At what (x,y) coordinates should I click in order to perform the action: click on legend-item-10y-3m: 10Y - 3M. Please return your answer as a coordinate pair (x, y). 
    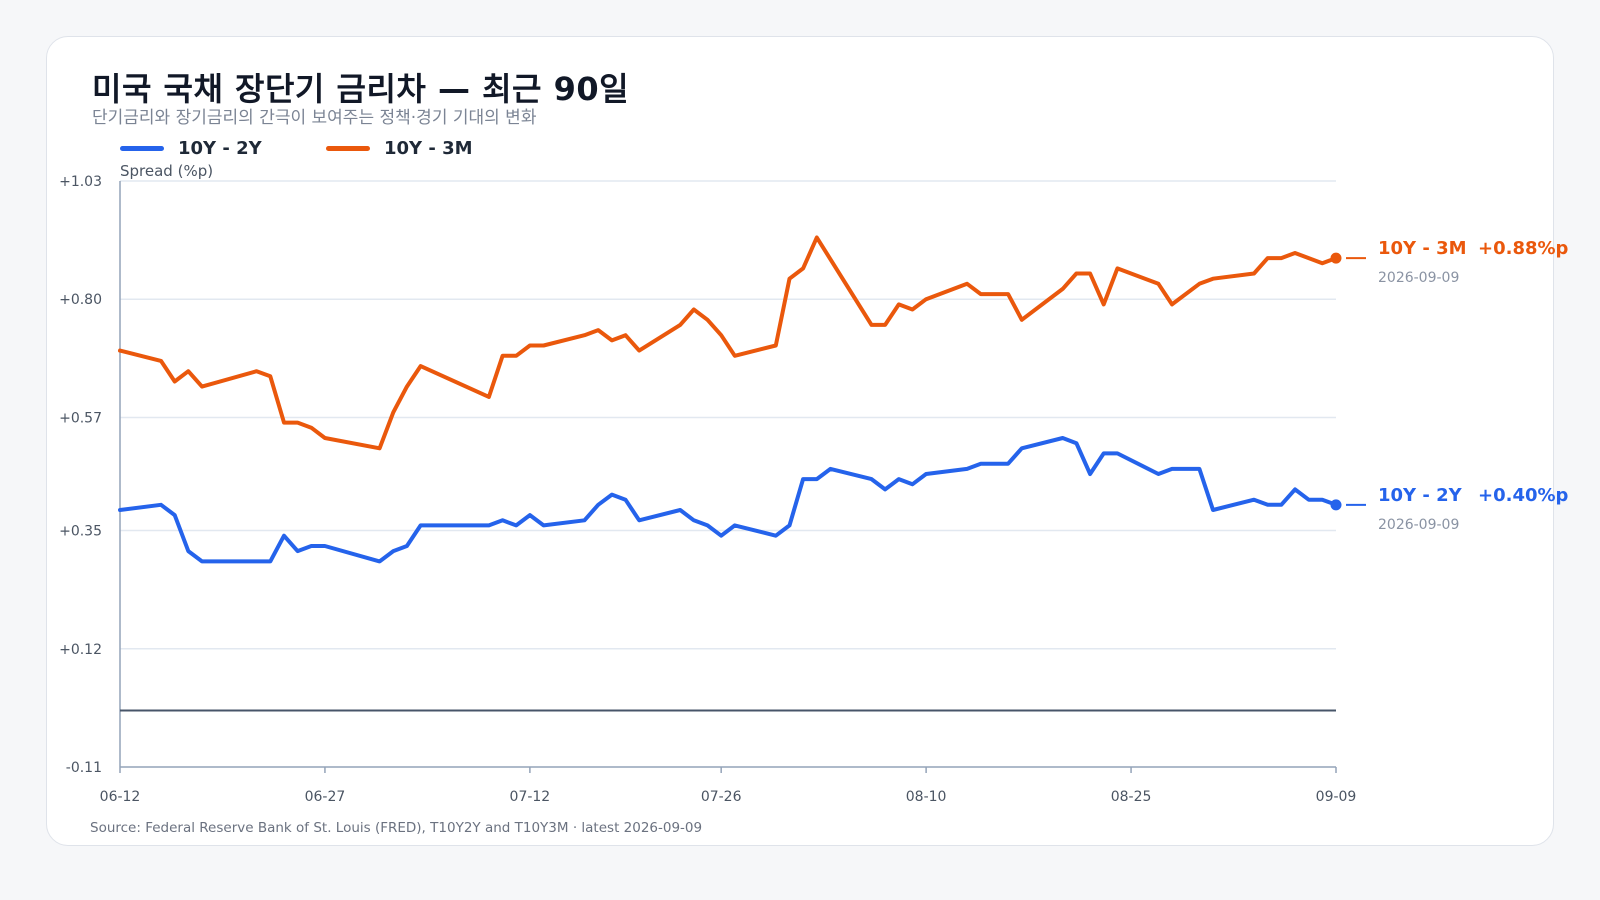
    Looking at the image, I should click on (399, 148).